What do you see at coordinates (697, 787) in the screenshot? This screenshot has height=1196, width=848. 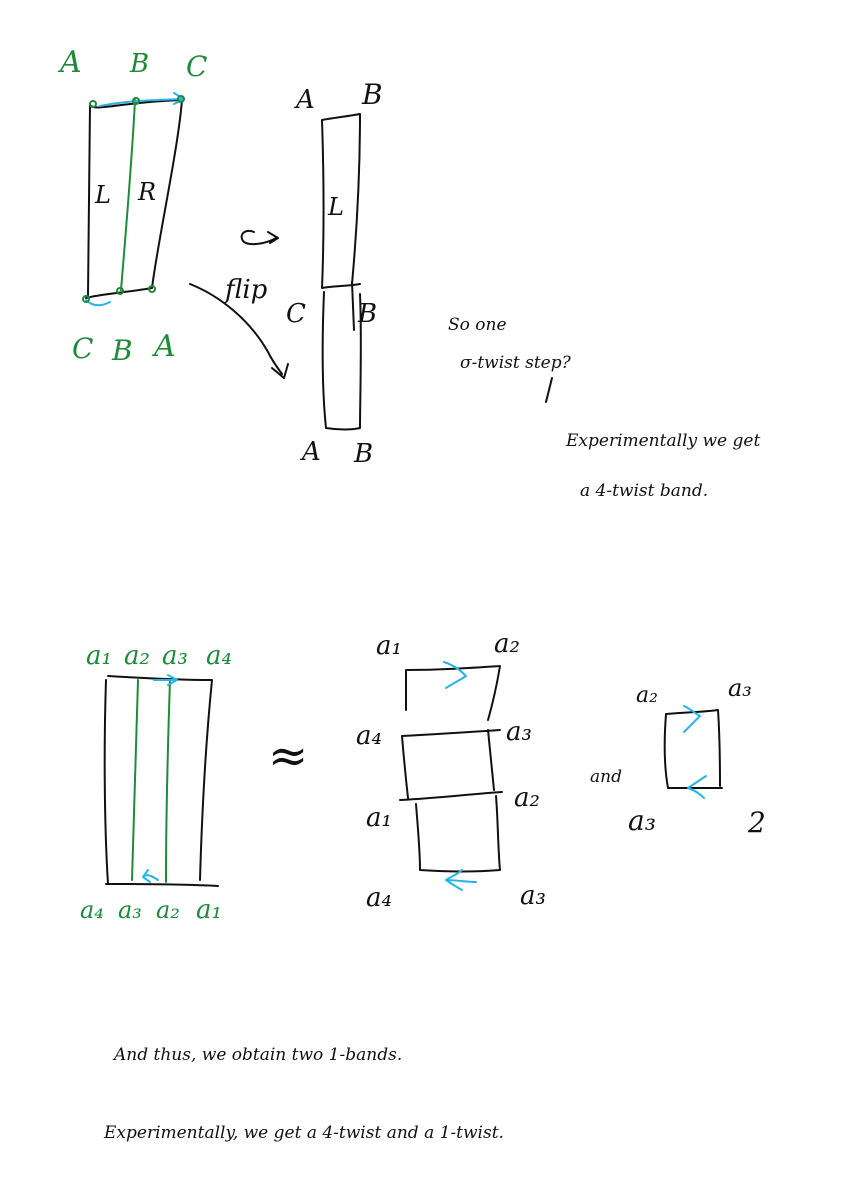 I see `fig5-bottom-arrow` at bounding box center [697, 787].